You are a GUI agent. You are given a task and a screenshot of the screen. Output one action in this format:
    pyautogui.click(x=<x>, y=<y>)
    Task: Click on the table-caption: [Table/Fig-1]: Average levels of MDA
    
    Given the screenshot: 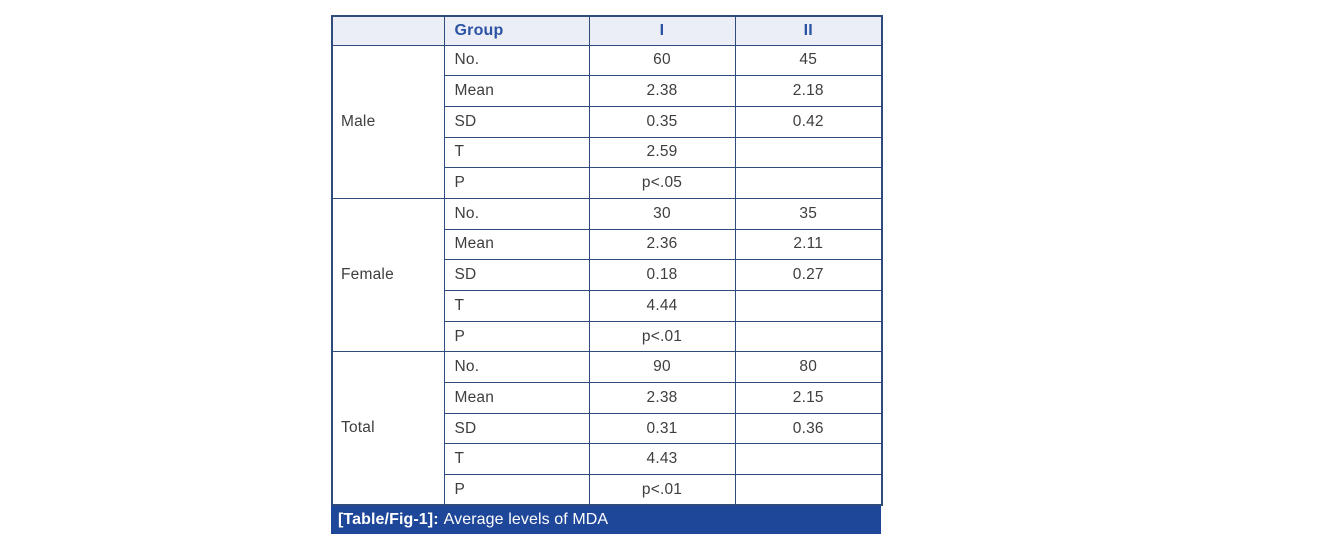 What is the action you would take?
    pyautogui.click(x=606, y=520)
    